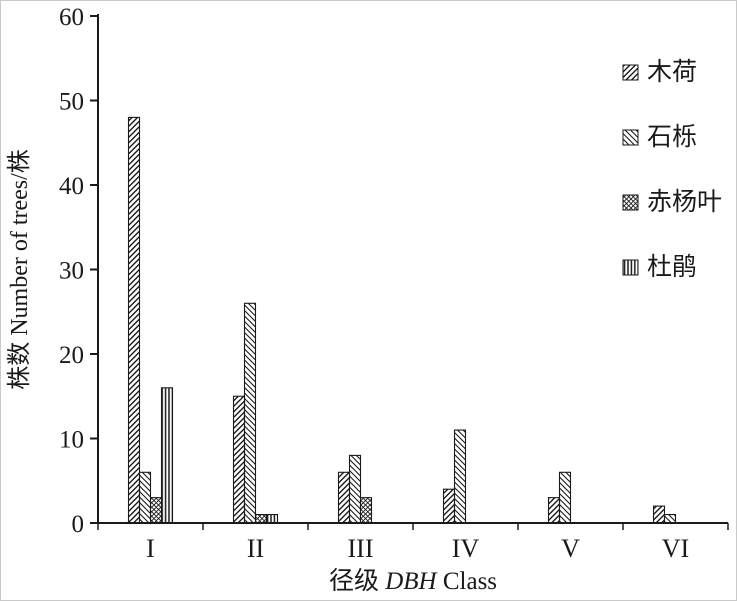 This screenshot has width=737, height=601. Describe the element at coordinates (570, 548) in the screenshot. I see `category-label: V` at that location.